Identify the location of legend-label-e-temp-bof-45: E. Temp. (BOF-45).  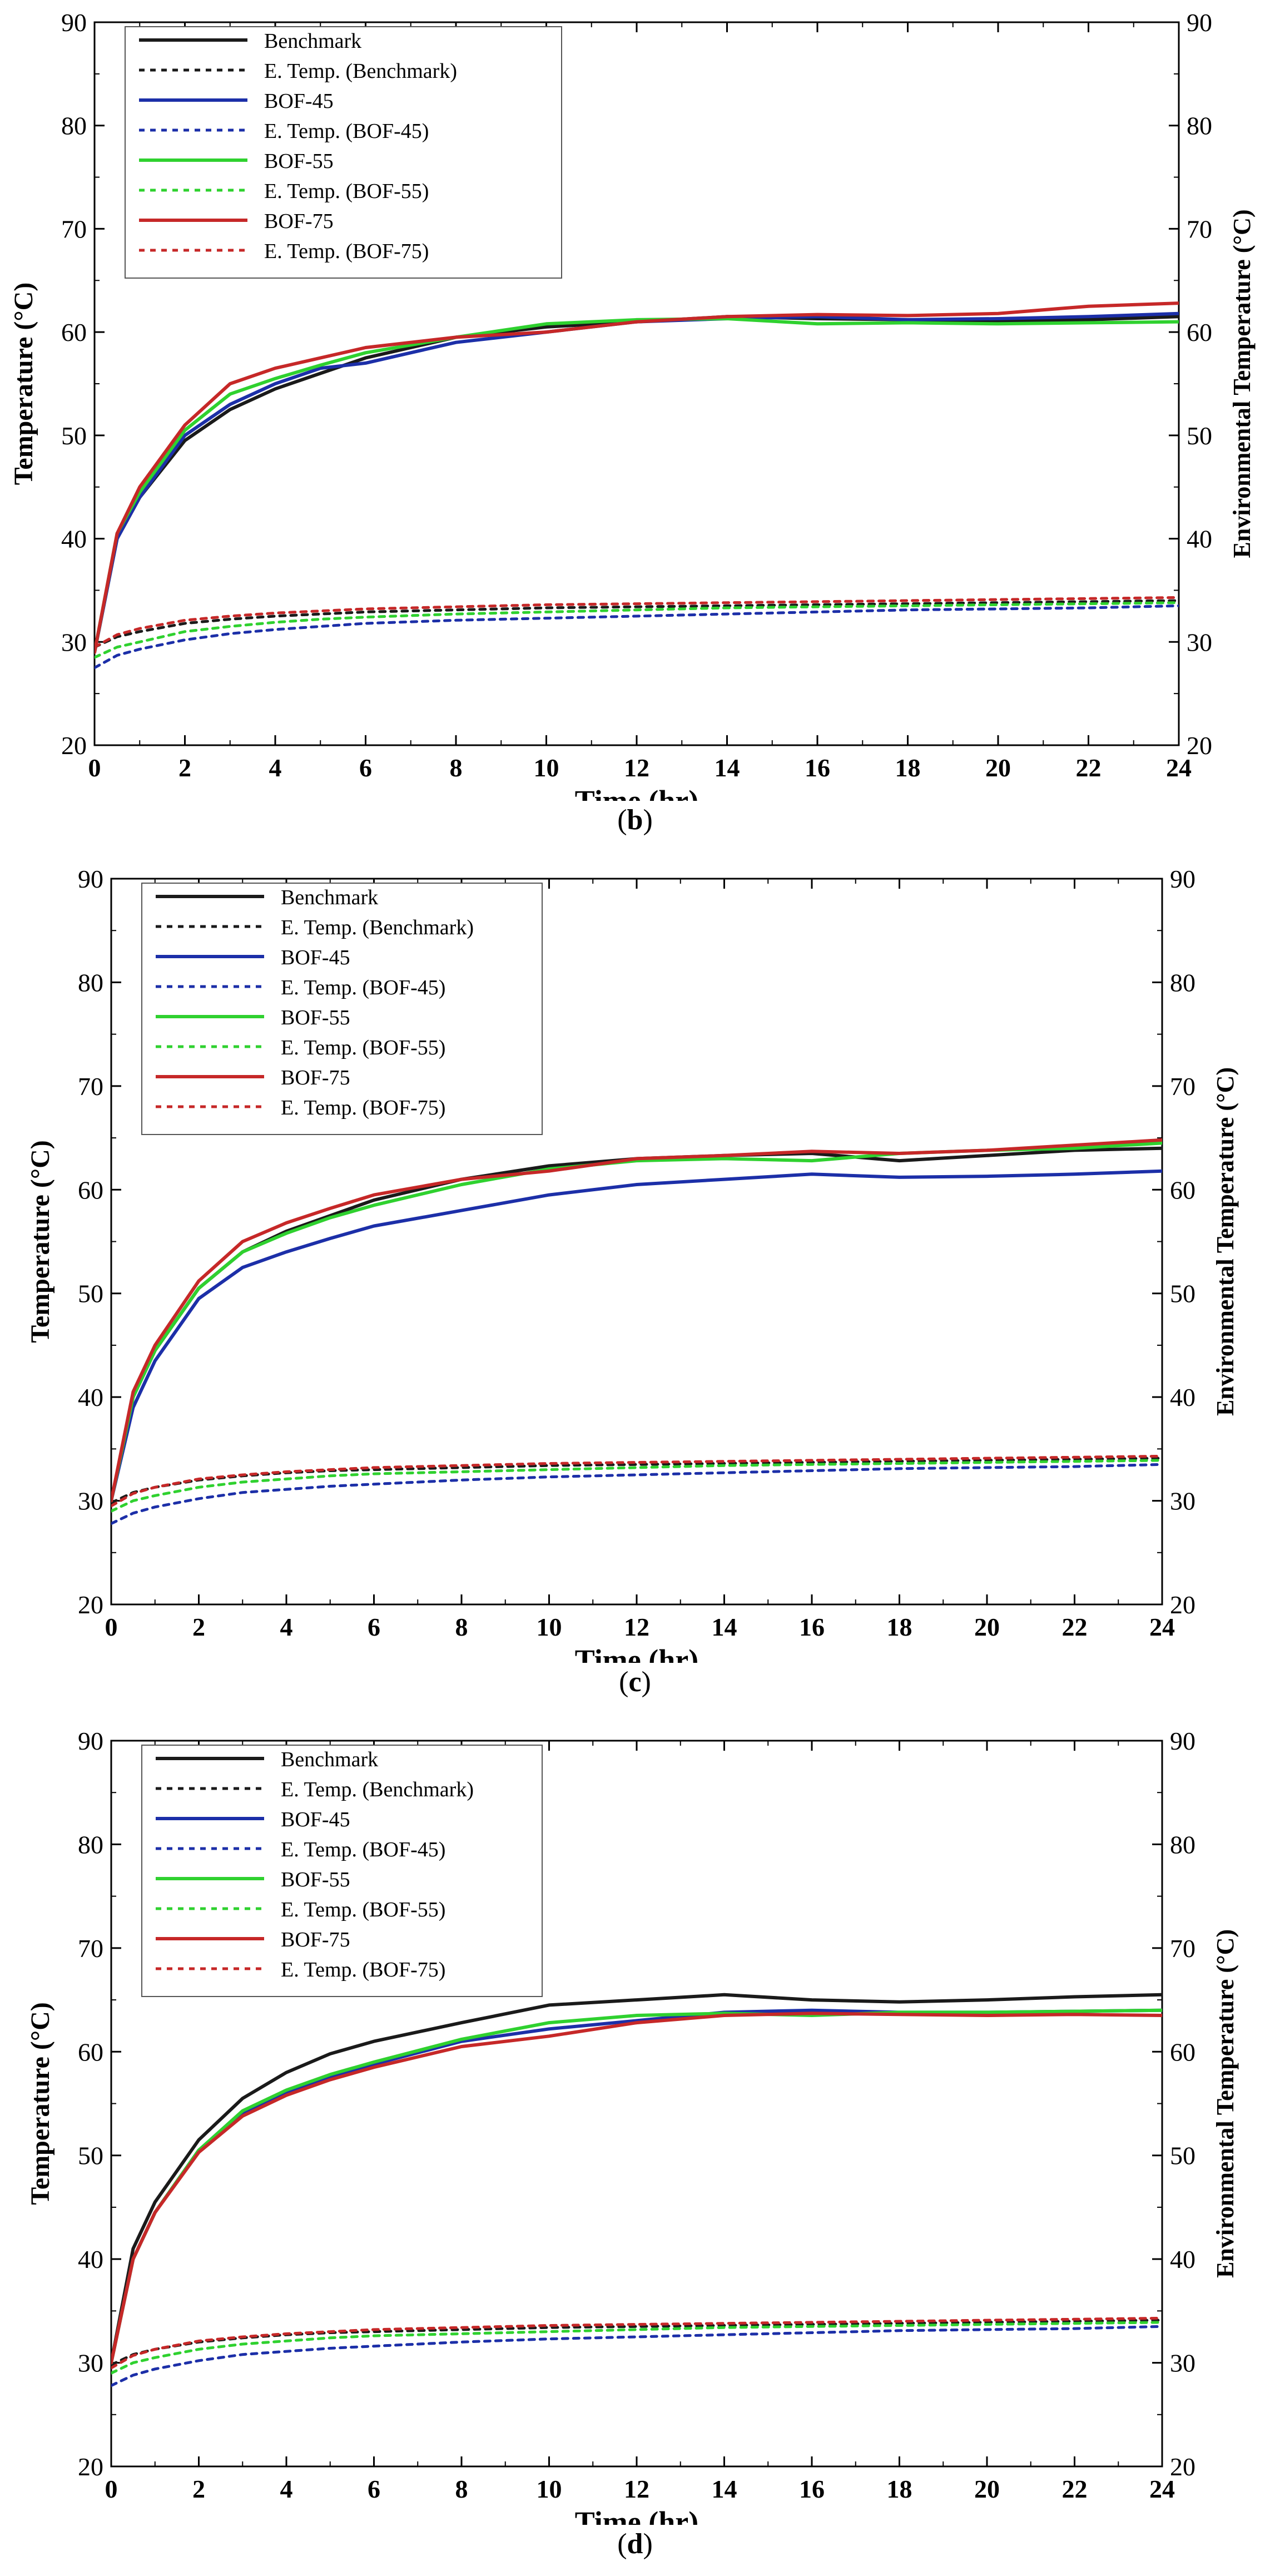
(346, 131).